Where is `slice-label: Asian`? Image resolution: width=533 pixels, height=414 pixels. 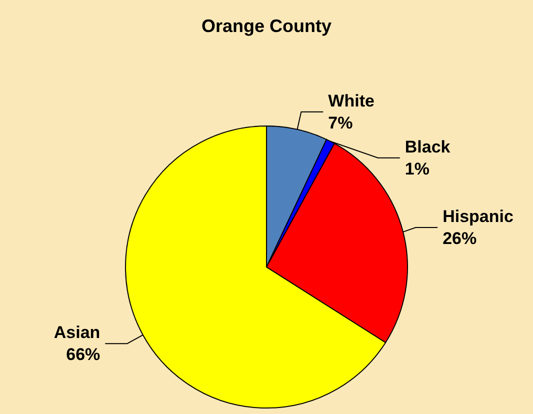 slice-label: Asian is located at coordinates (77, 332).